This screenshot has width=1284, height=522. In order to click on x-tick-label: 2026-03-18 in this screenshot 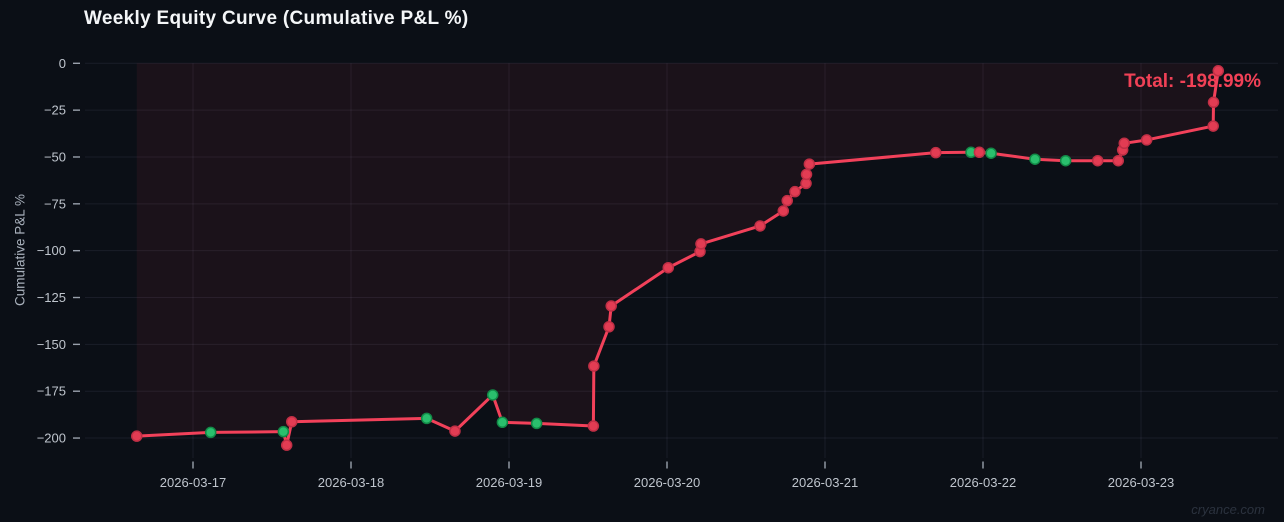, I will do `click(351, 482)`.